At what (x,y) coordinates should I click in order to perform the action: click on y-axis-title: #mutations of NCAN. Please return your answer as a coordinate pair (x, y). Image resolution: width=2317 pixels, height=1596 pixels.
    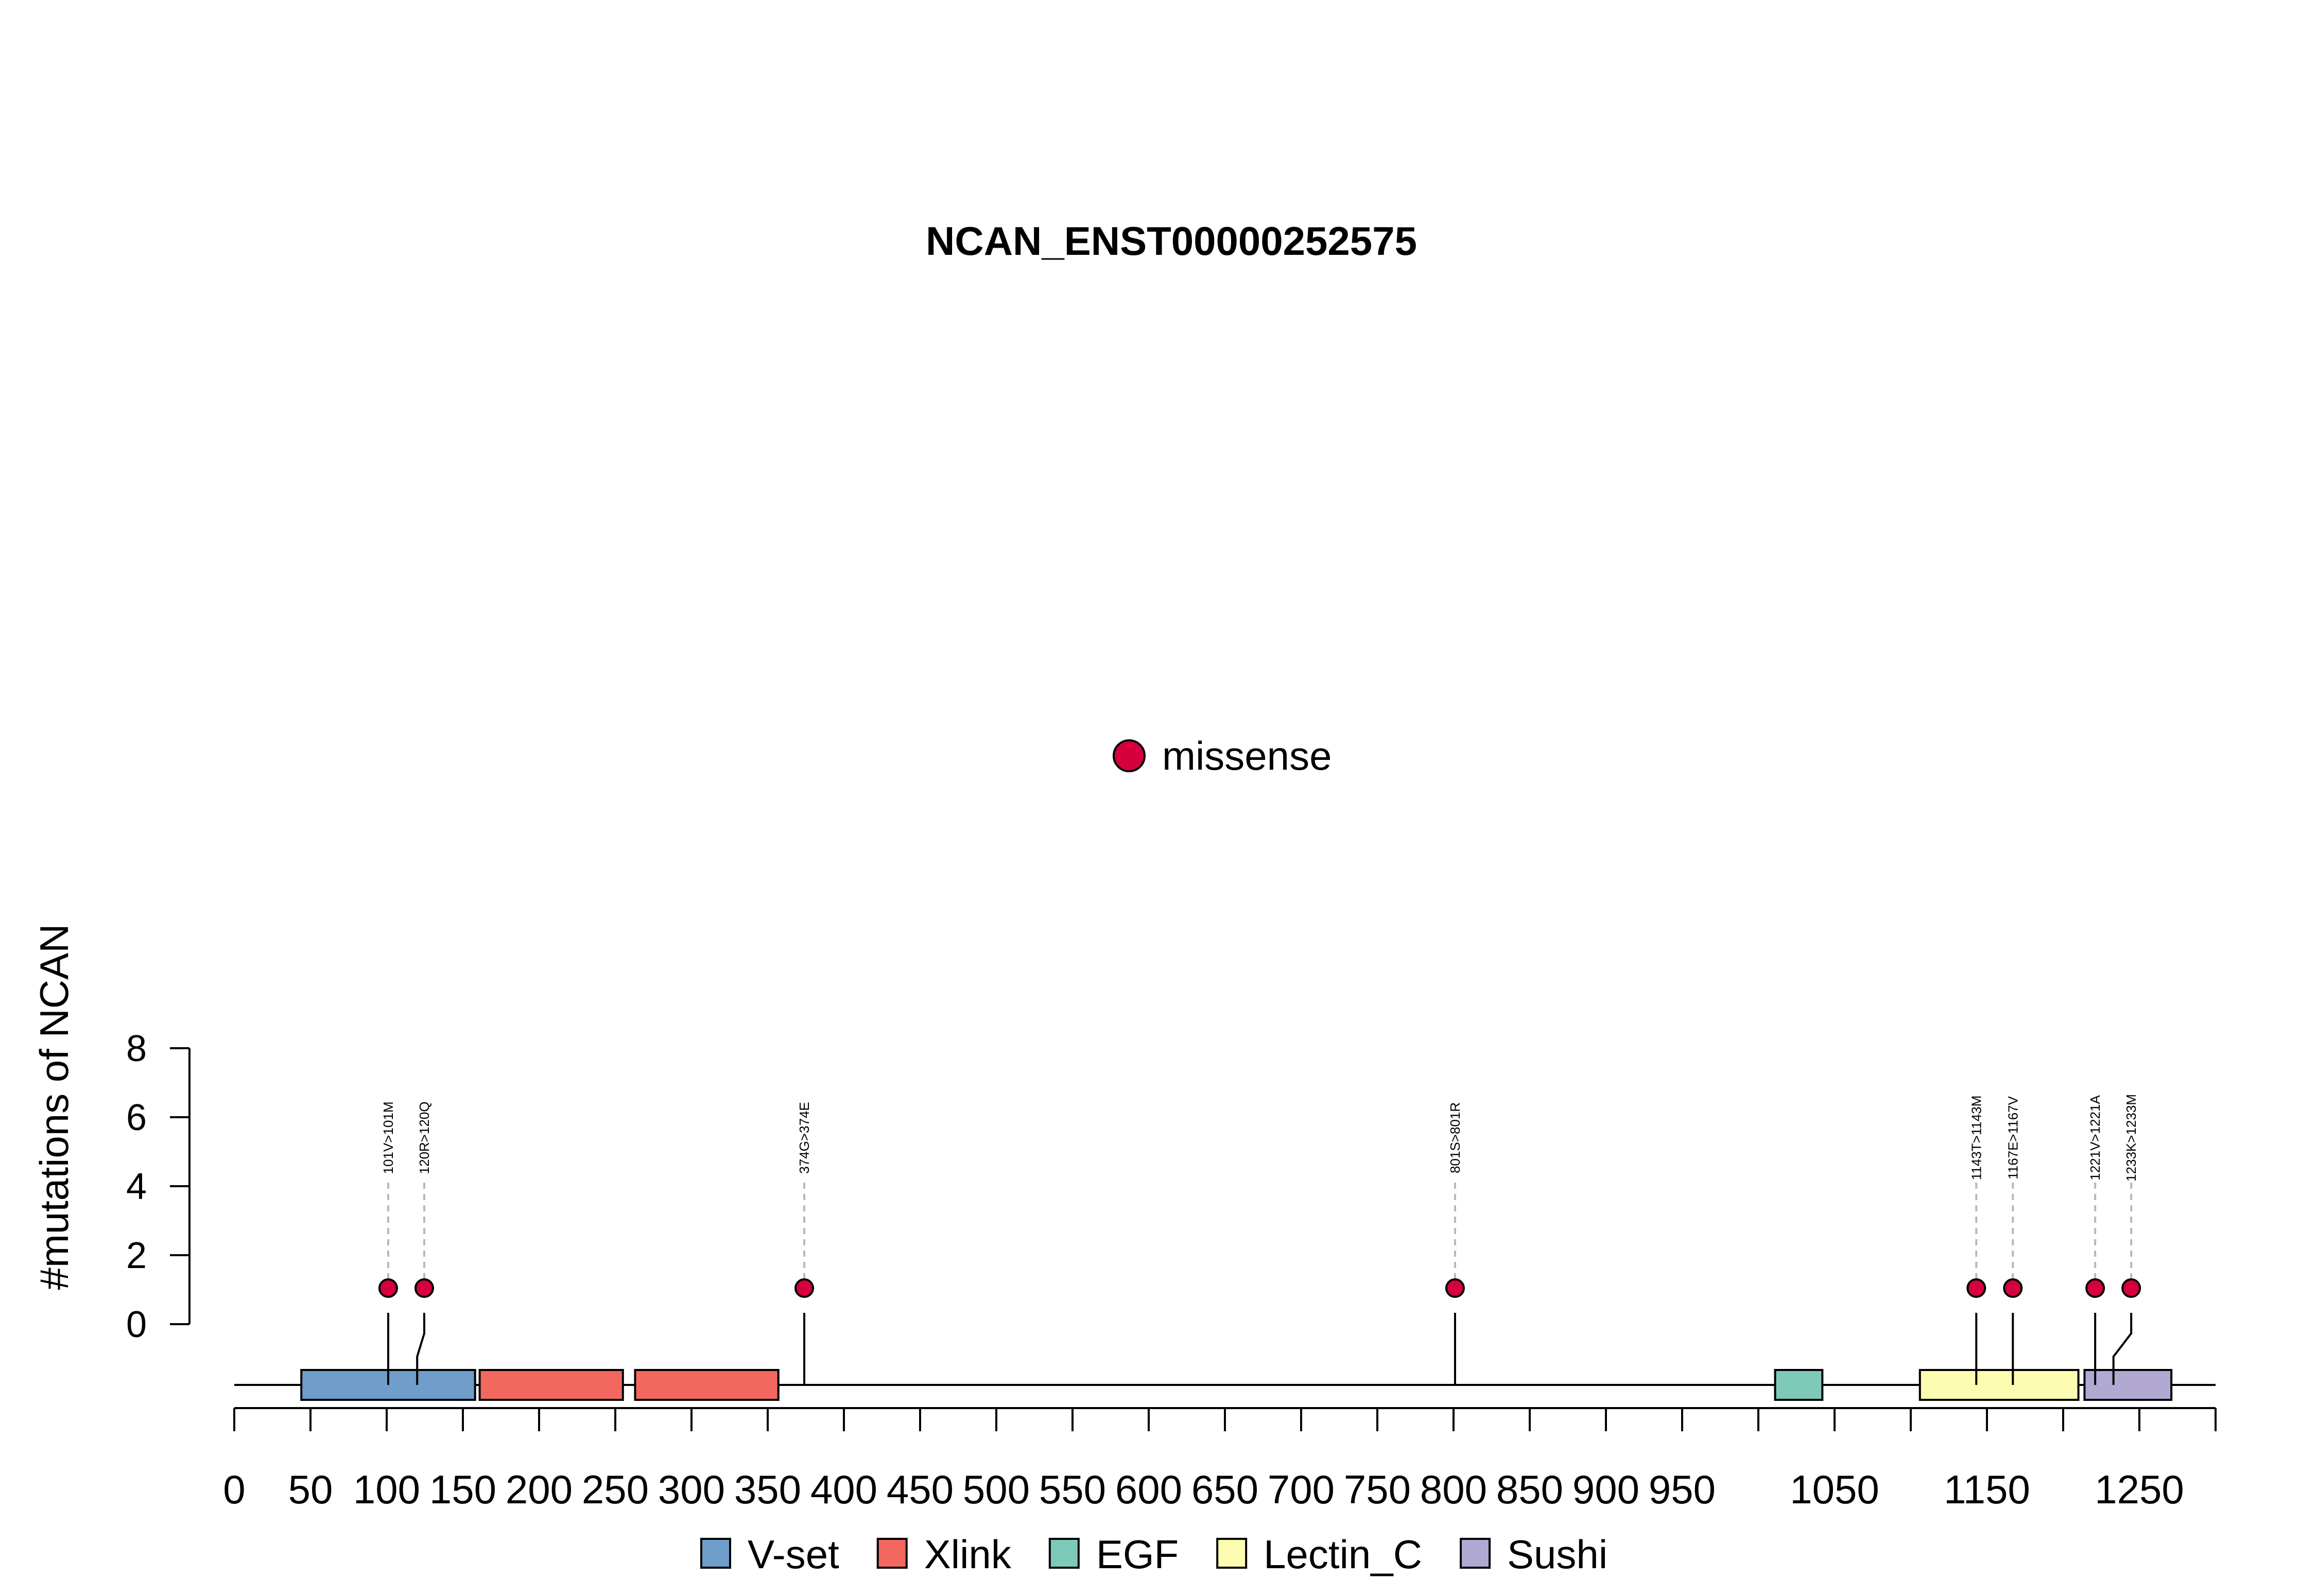
    Looking at the image, I should click on (54, 1107).